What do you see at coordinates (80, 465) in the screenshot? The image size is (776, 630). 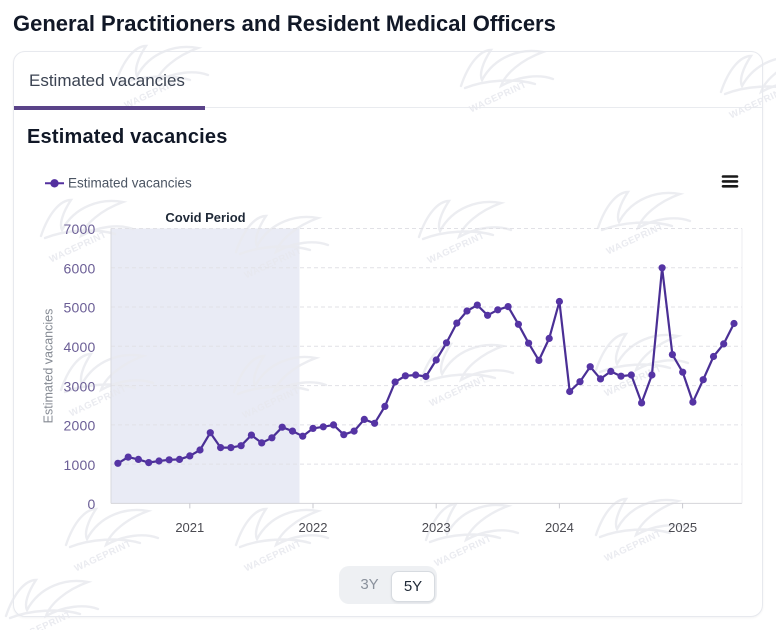 I see `svg-text: 1000` at bounding box center [80, 465].